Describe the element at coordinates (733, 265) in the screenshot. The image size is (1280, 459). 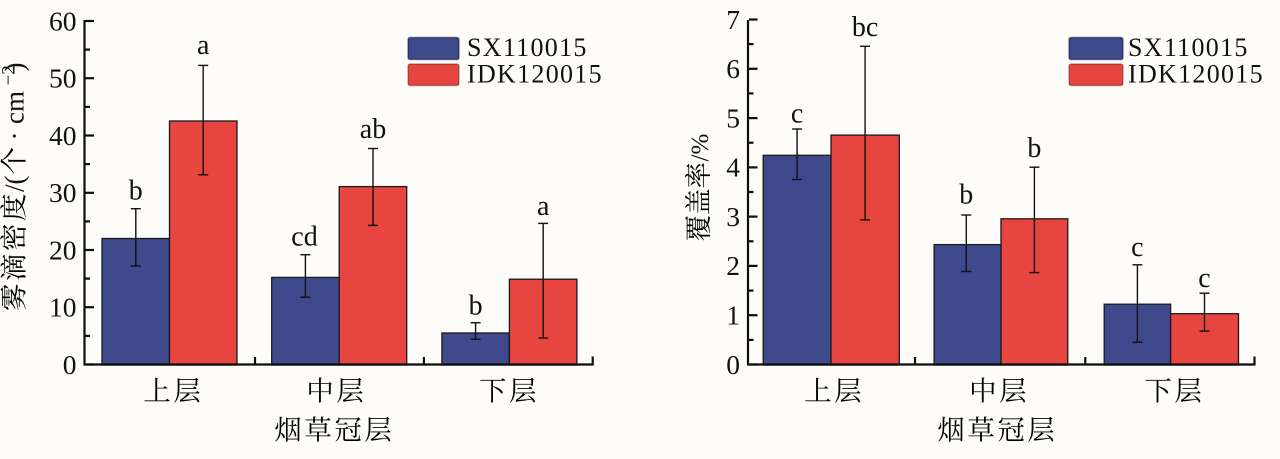
I see `svg-text: 2` at that location.